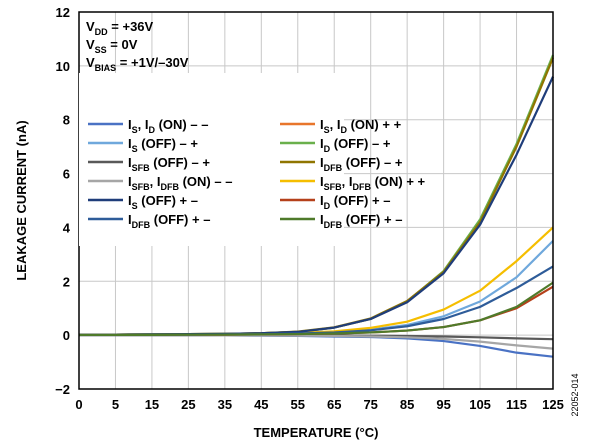  Describe the element at coordinates (63, 66) in the screenshot. I see `y-tick-label: 10` at that location.